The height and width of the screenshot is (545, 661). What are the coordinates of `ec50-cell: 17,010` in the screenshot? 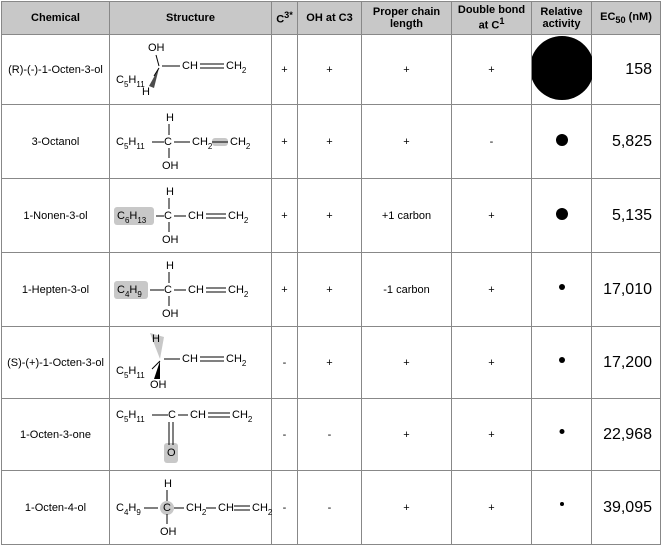 It's located at (626, 289).